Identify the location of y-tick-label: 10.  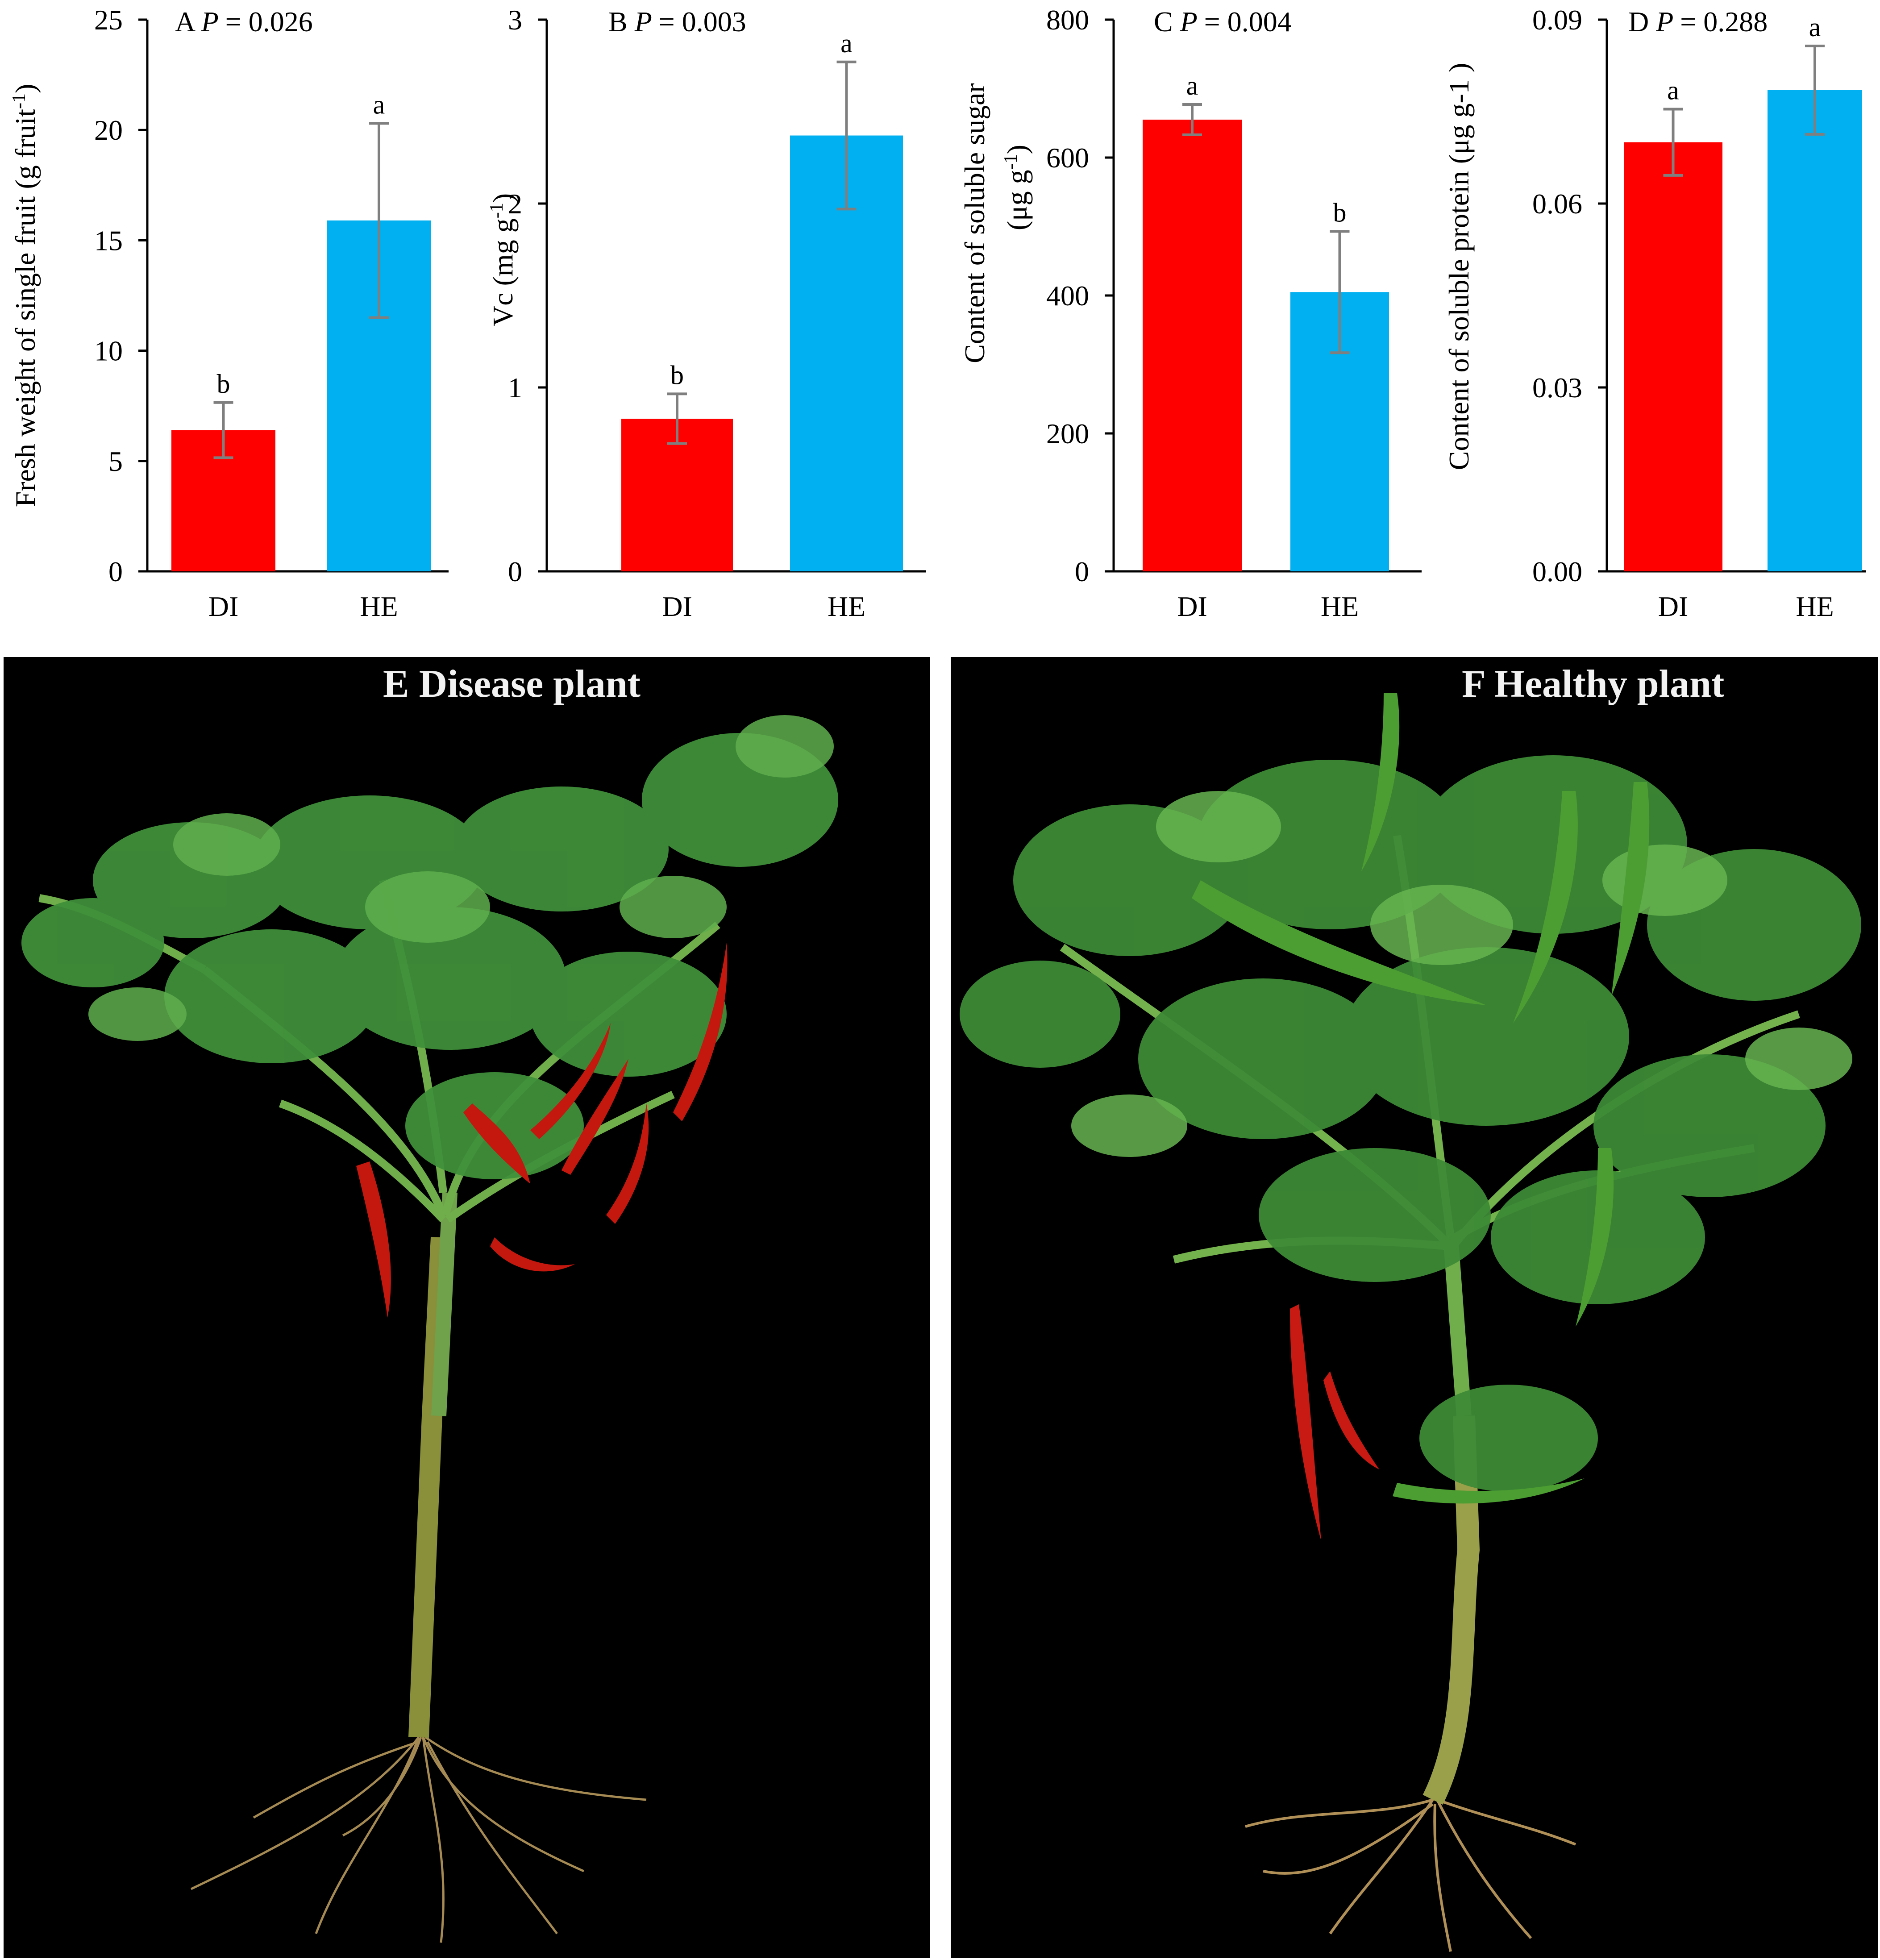
(108, 351).